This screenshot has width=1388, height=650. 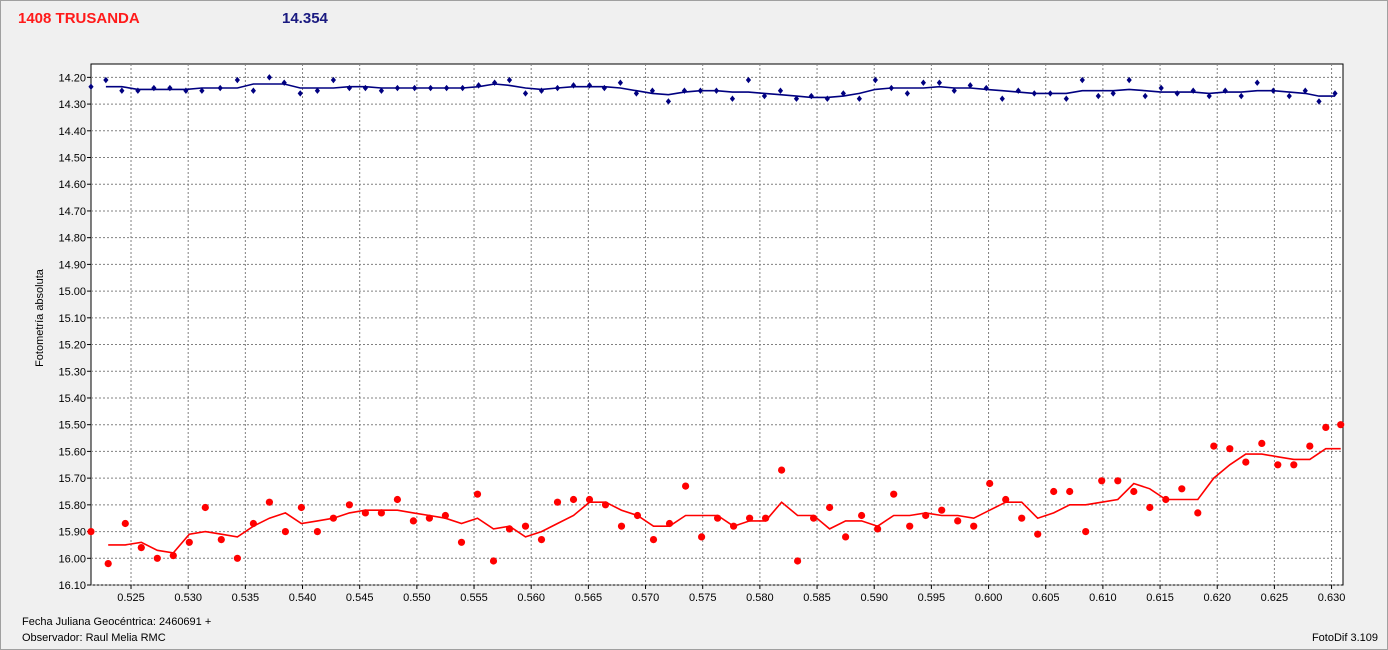 I want to click on y-tick-label: 14.80, so click(x=72, y=239).